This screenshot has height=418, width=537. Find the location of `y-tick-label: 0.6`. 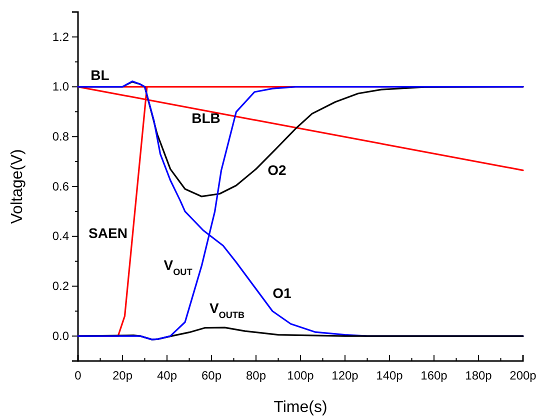

y-tick-label: 0.6 is located at coordinates (61, 186).